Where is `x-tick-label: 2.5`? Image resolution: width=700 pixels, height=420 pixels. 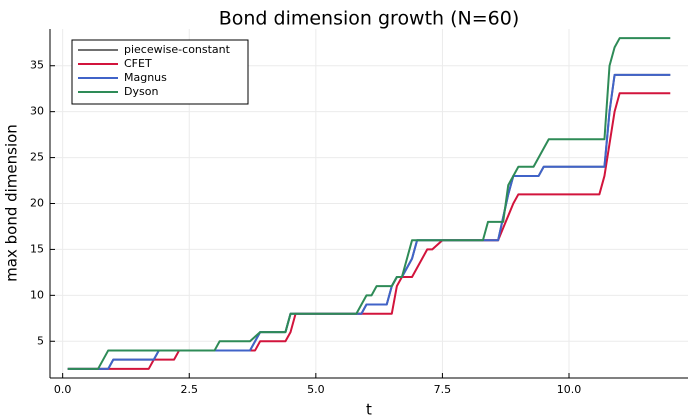
x-tick-label: 2.5 is located at coordinates (189, 389).